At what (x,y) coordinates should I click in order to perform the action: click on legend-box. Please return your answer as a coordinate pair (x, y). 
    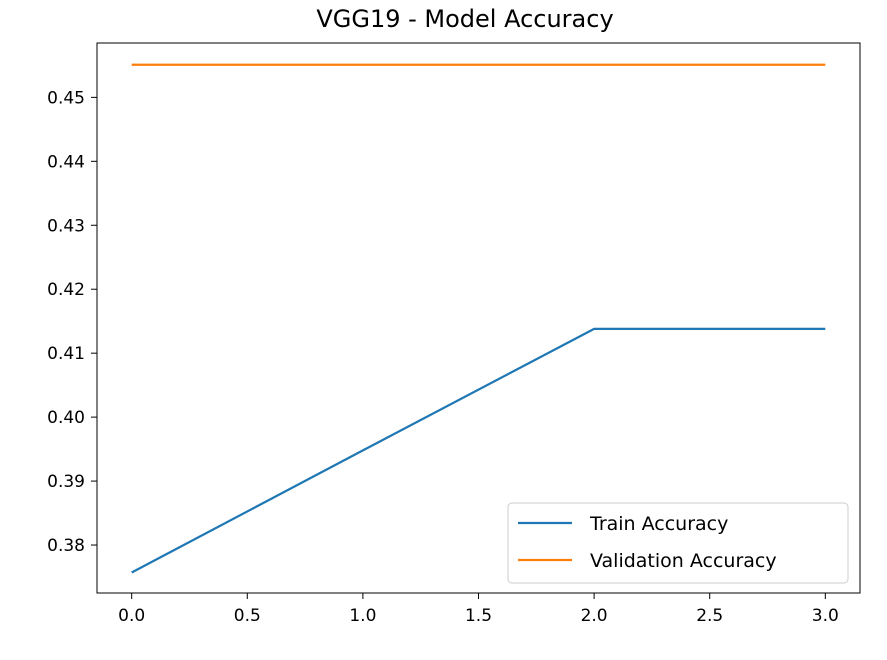
    Looking at the image, I should click on (678, 543).